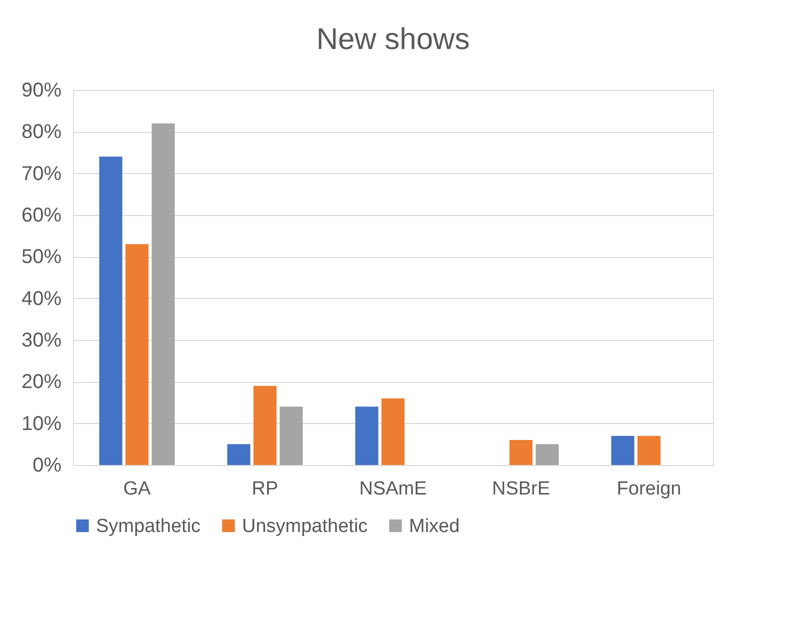 Image resolution: width=786 pixels, height=622 pixels. Describe the element at coordinates (41, 91) in the screenshot. I see `y-tick-label: 90%` at that location.